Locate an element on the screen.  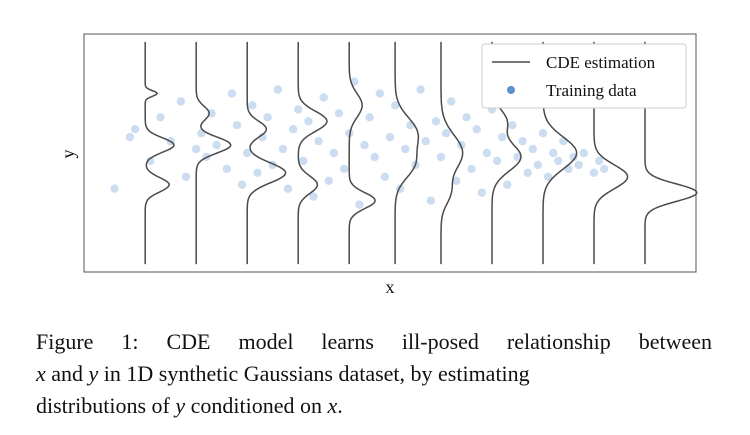
caption-math-var: x is located at coordinates (41, 373).